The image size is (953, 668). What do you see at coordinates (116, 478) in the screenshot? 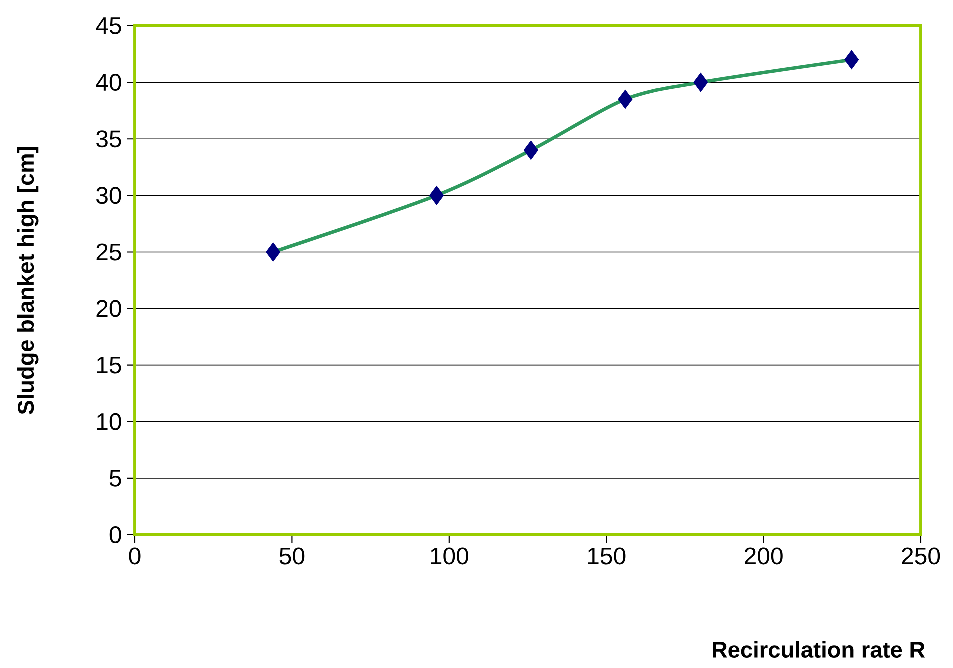
I see `y-tick-label: 5` at bounding box center [116, 478].